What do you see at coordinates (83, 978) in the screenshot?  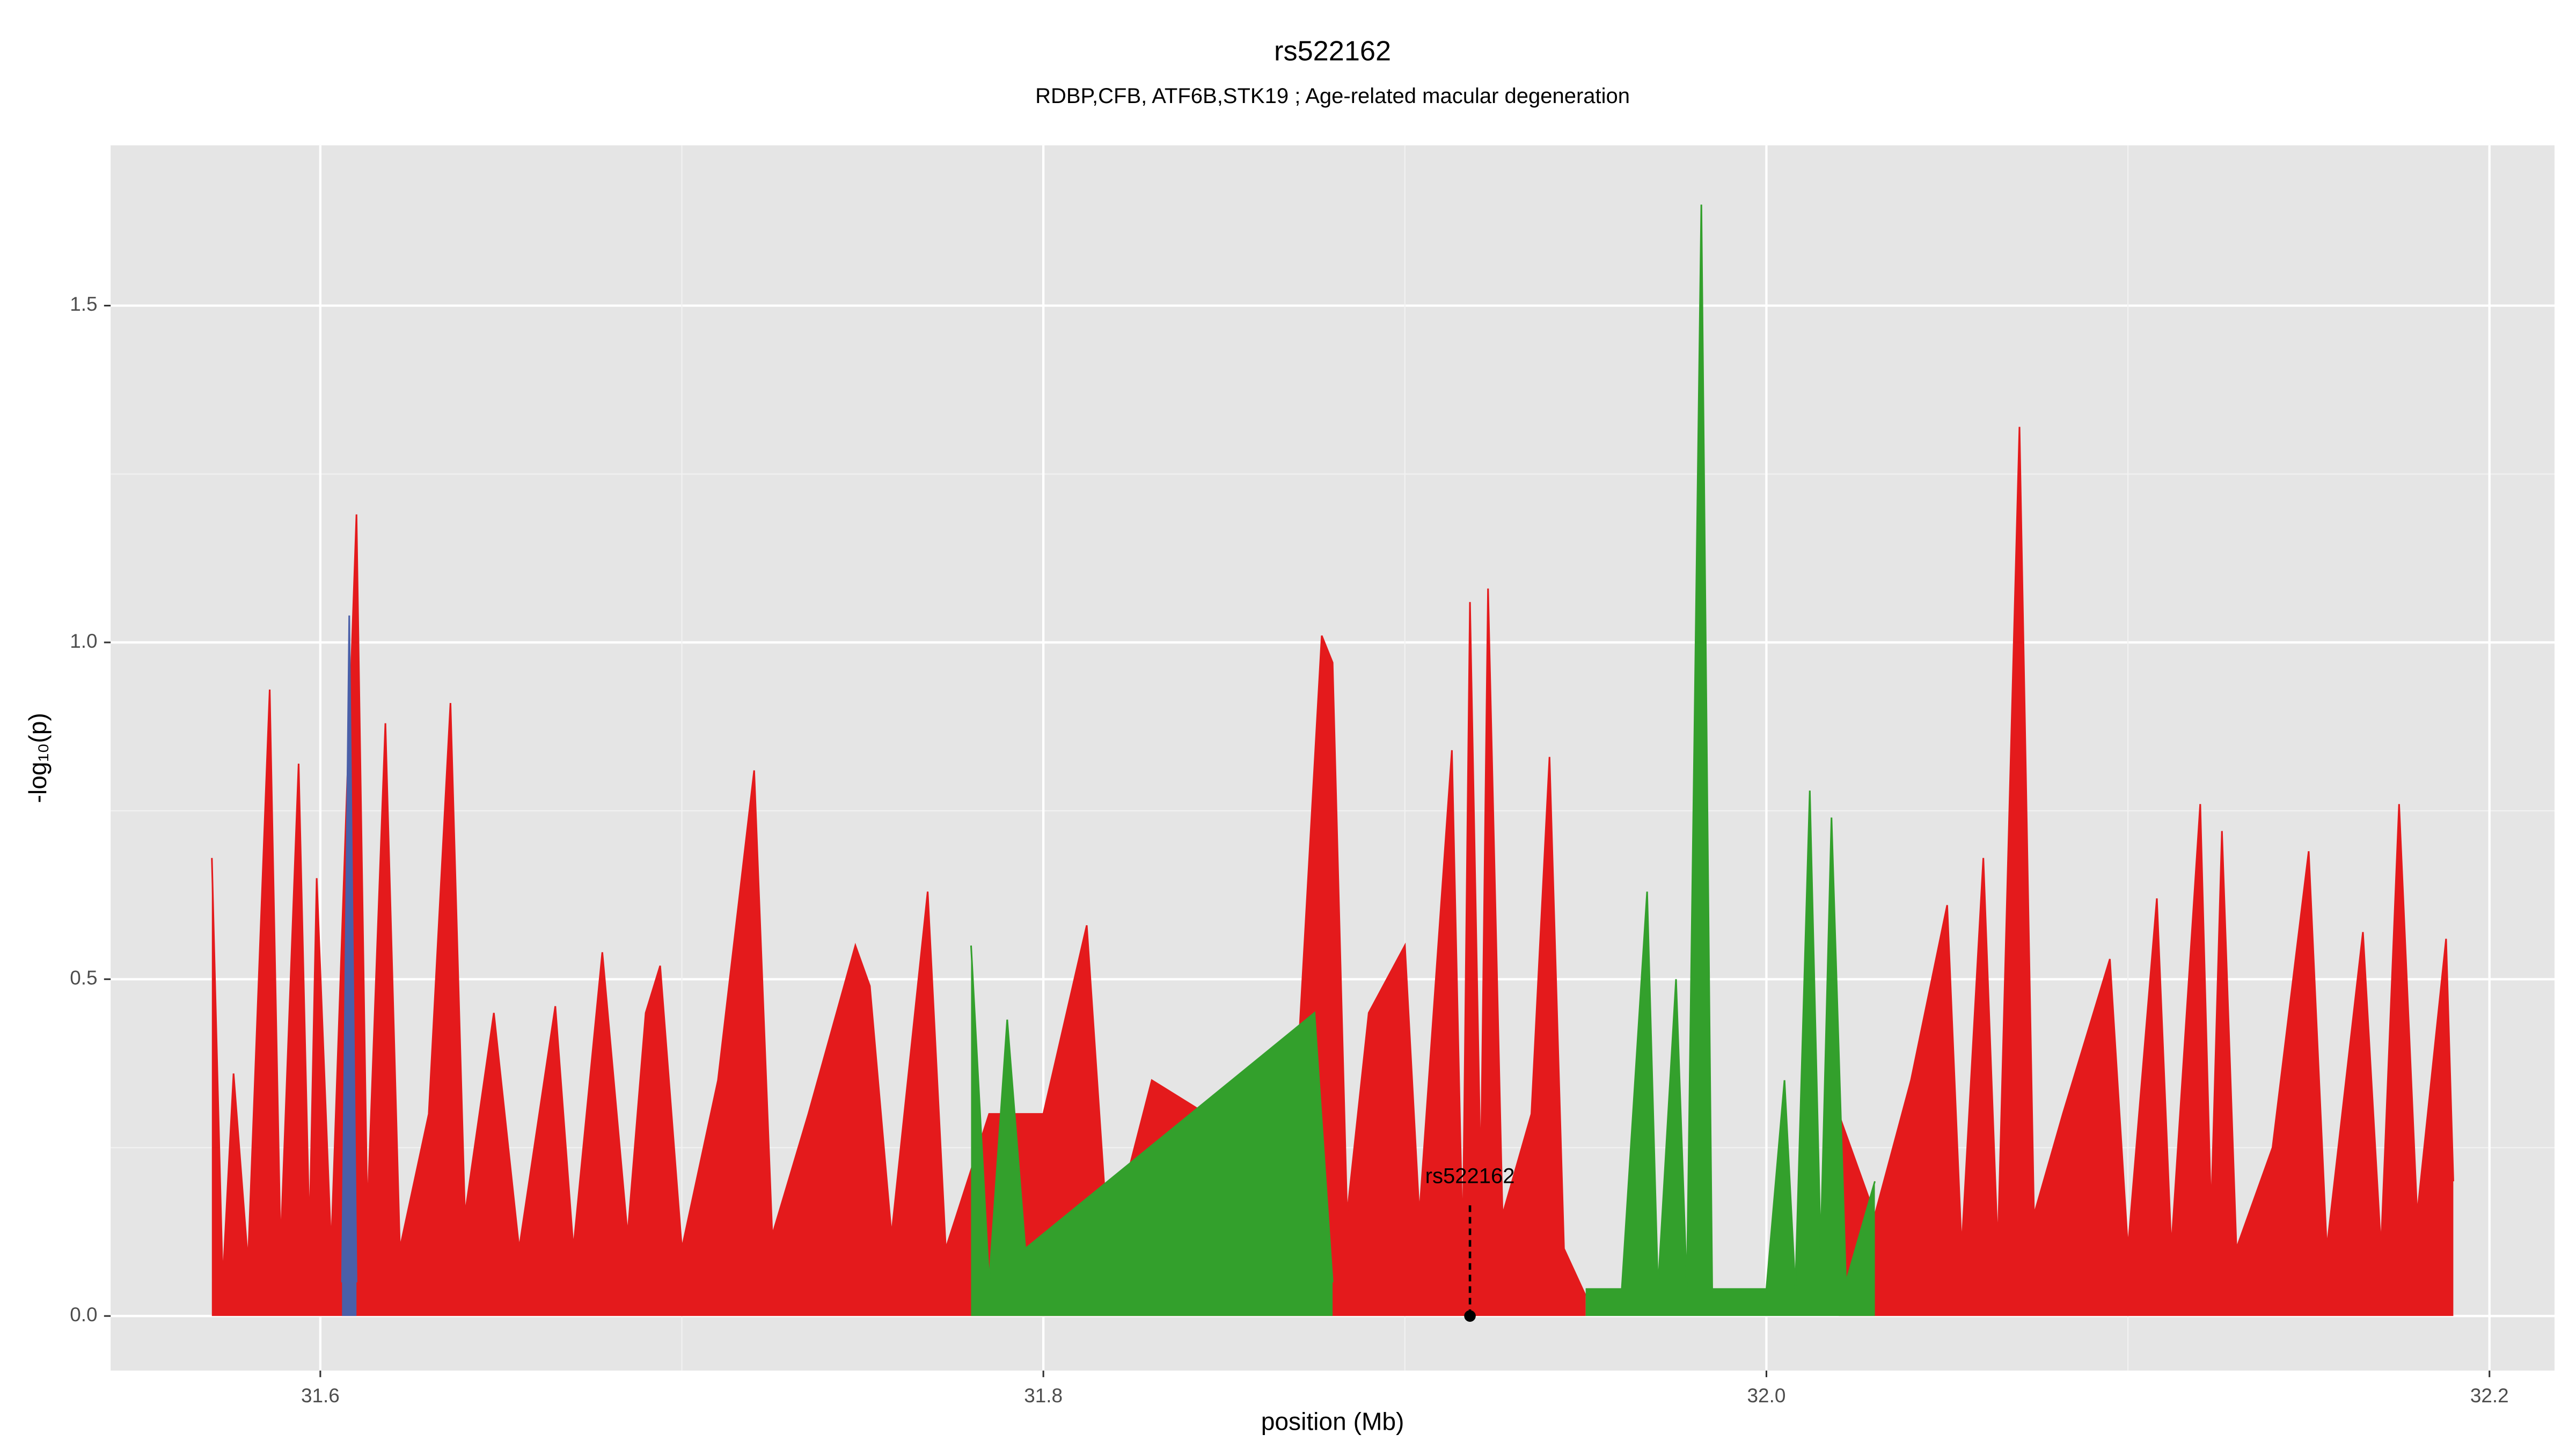 I see `y-tick-label: 0.5` at bounding box center [83, 978].